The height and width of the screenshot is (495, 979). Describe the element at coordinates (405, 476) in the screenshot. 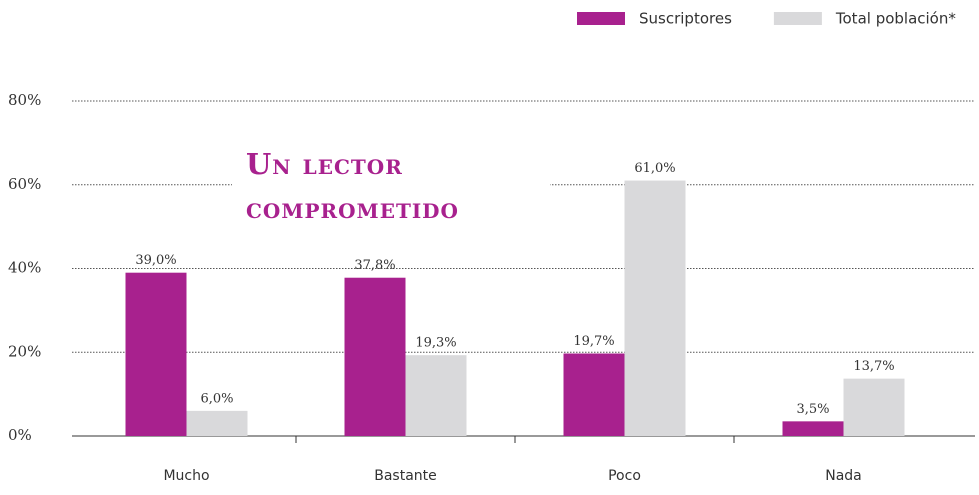

I see `x-tick-label: Bastante` at that location.